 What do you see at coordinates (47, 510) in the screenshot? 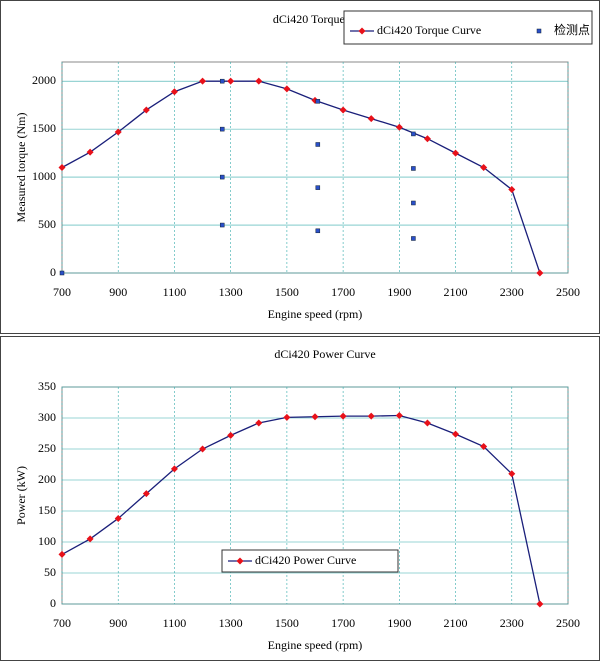
I see `y-tick-label: 150` at bounding box center [47, 510].